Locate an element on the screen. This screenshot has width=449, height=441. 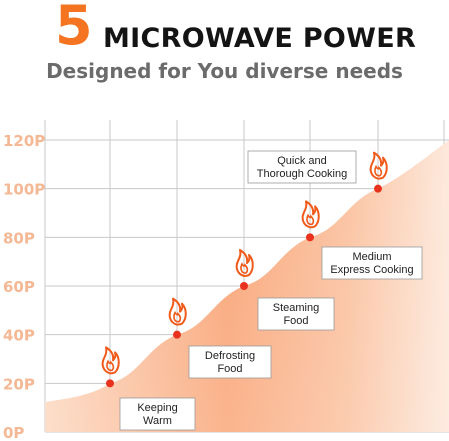
page-subtitle: Designed for You diverse needs is located at coordinates (224, 71).